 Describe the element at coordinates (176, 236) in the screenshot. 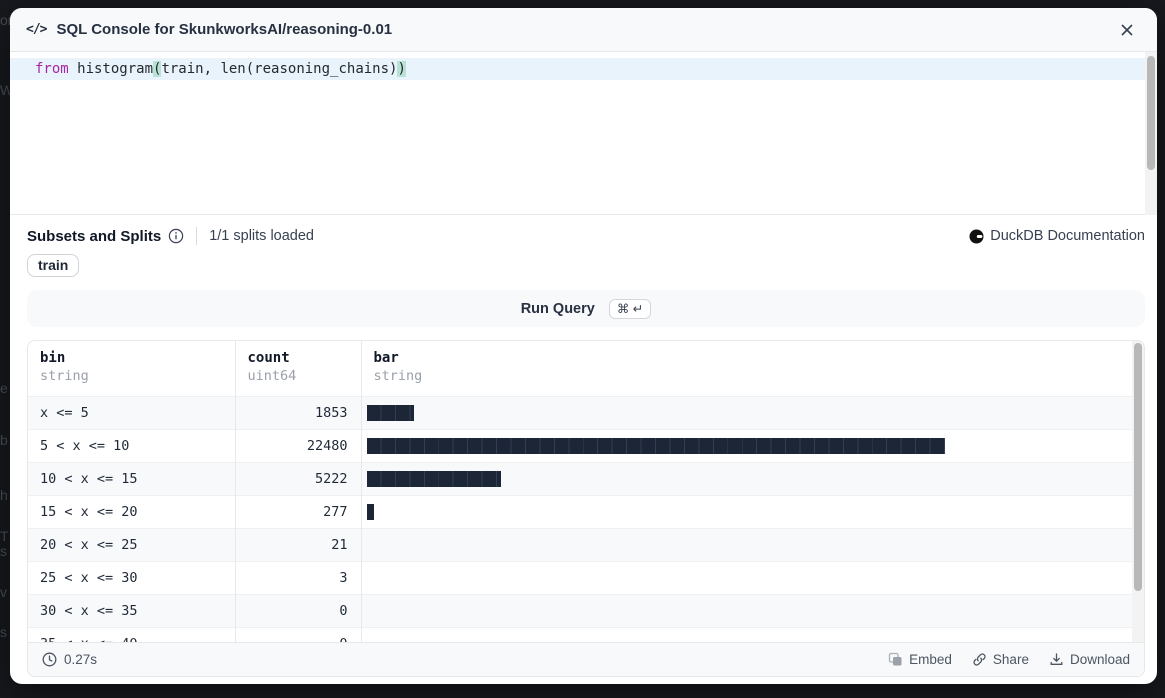

I see `info-icon` at that location.